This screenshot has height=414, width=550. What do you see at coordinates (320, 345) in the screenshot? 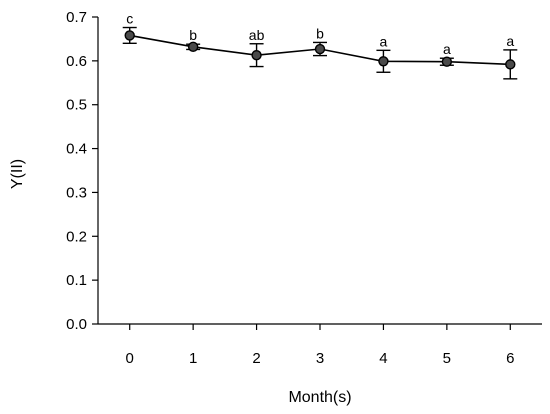
I see `x-axis: 0 1 2 3 4 5 6` at bounding box center [320, 345].